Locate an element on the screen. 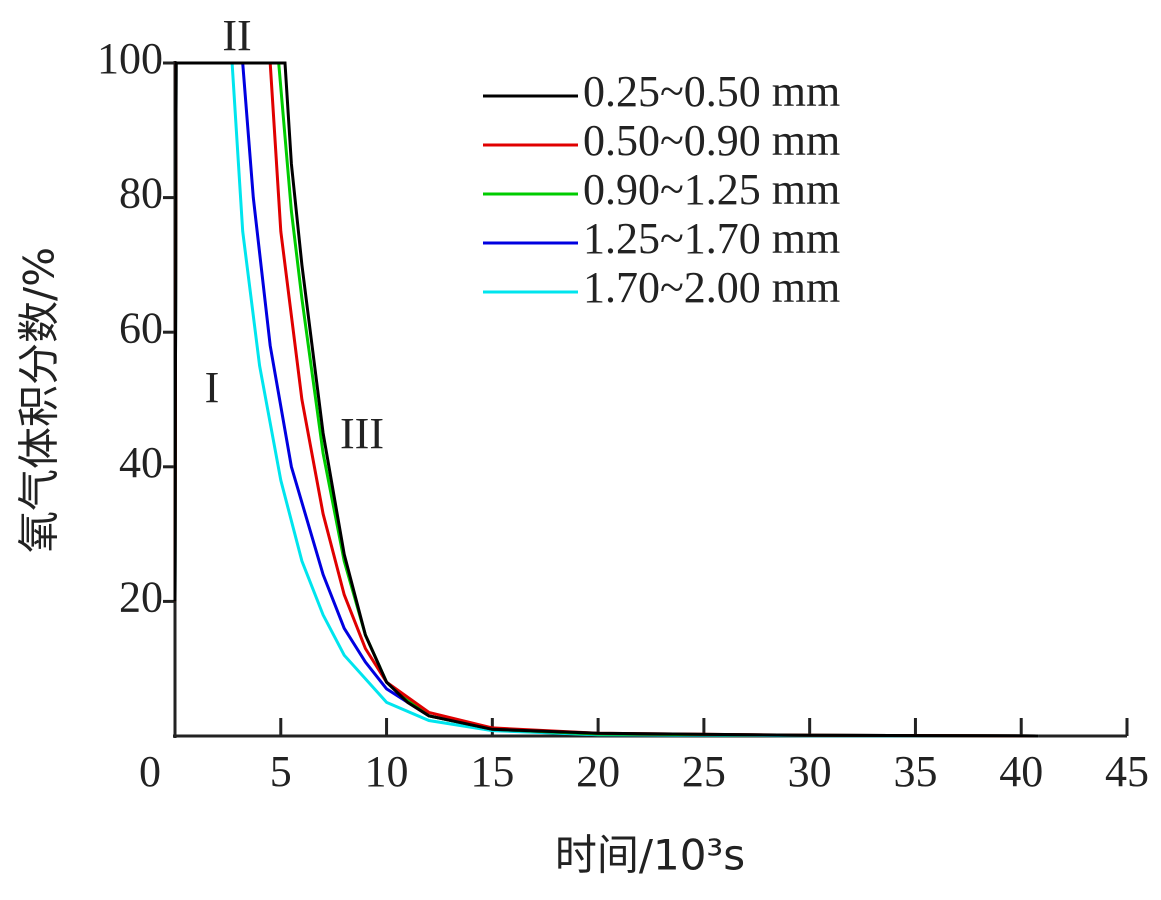 This screenshot has height=900, width=1161. annotation: I is located at coordinates (212, 387).